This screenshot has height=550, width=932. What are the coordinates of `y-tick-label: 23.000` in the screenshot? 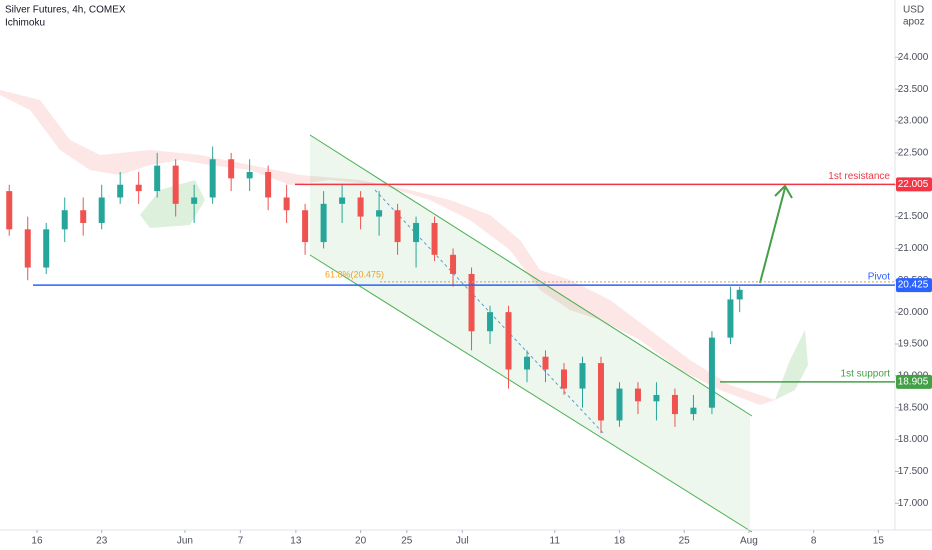 It's located at (913, 121).